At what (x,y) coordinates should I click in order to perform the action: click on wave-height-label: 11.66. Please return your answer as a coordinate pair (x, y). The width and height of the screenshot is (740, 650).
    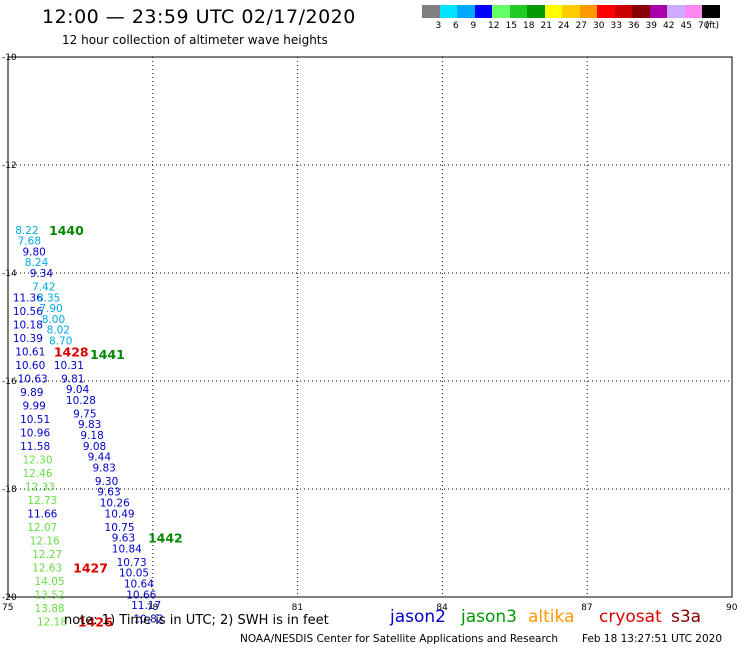
    Looking at the image, I should click on (42, 514).